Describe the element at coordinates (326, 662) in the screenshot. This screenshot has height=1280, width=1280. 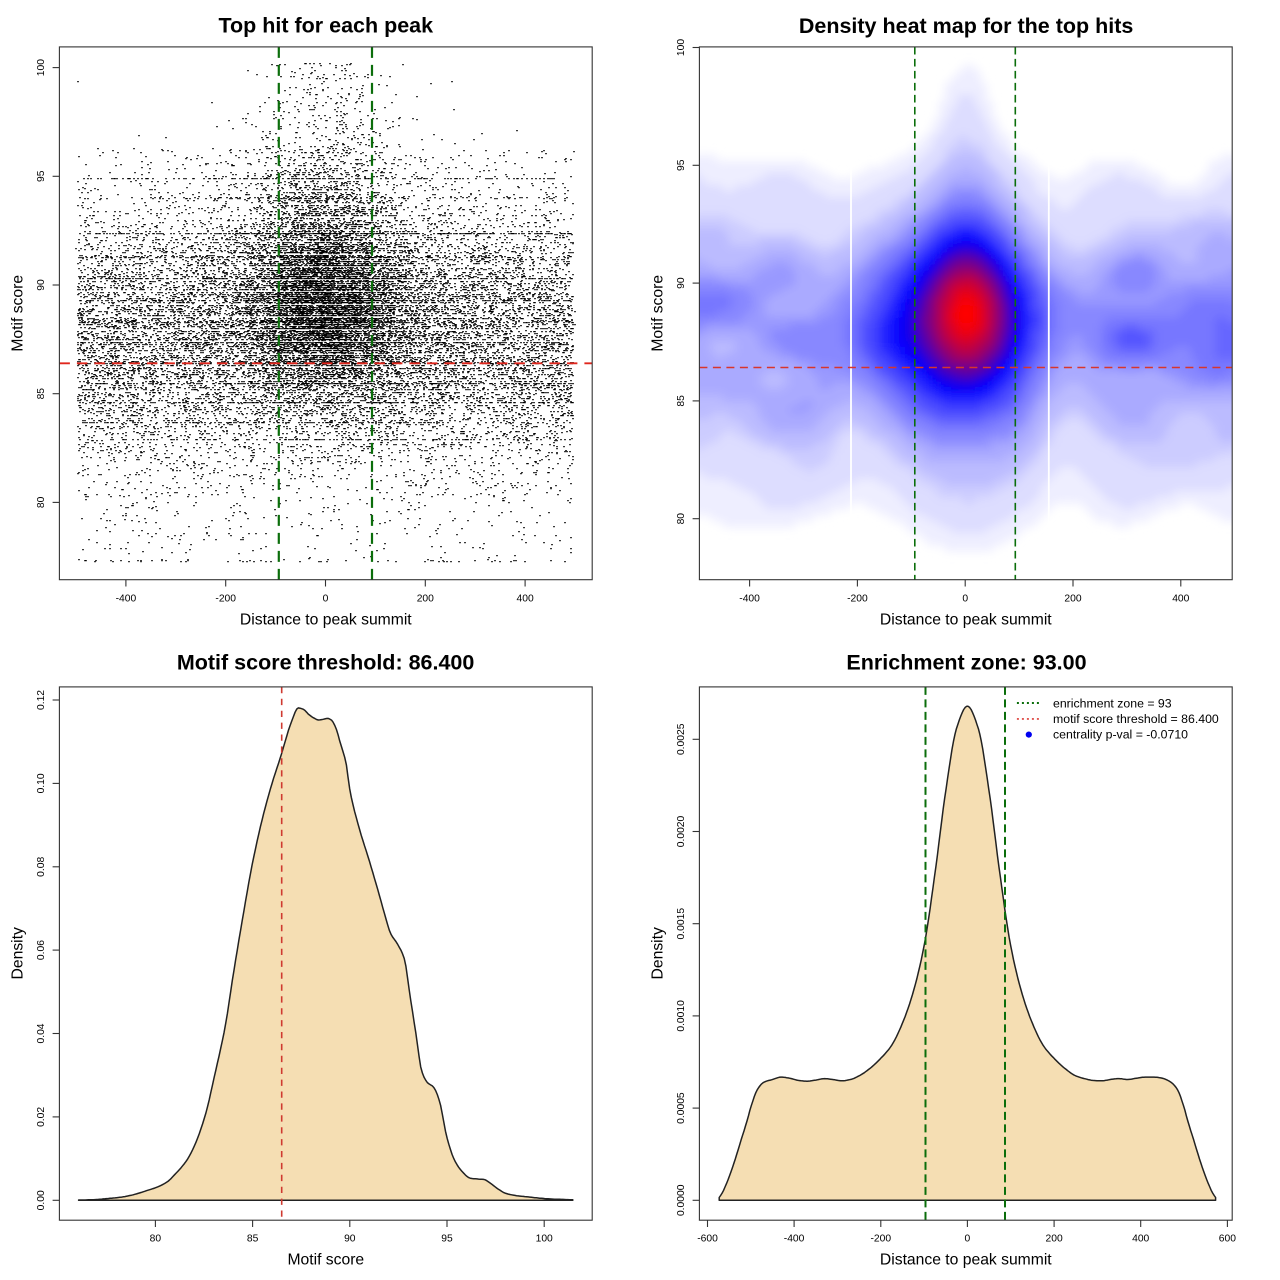
I see `svg-text: Motif score threshold: 86.400` at that location.